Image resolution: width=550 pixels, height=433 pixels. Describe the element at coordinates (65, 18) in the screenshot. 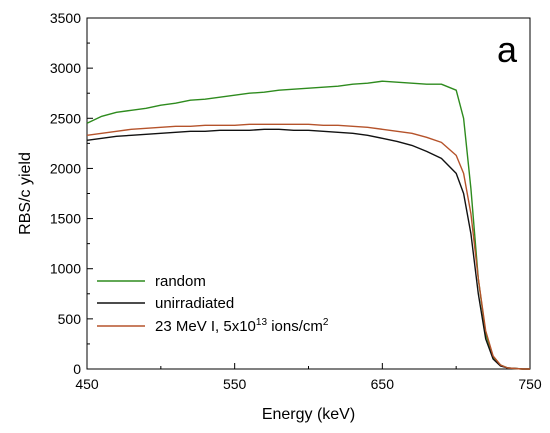

I see `y-tick-label: 3500` at that location.